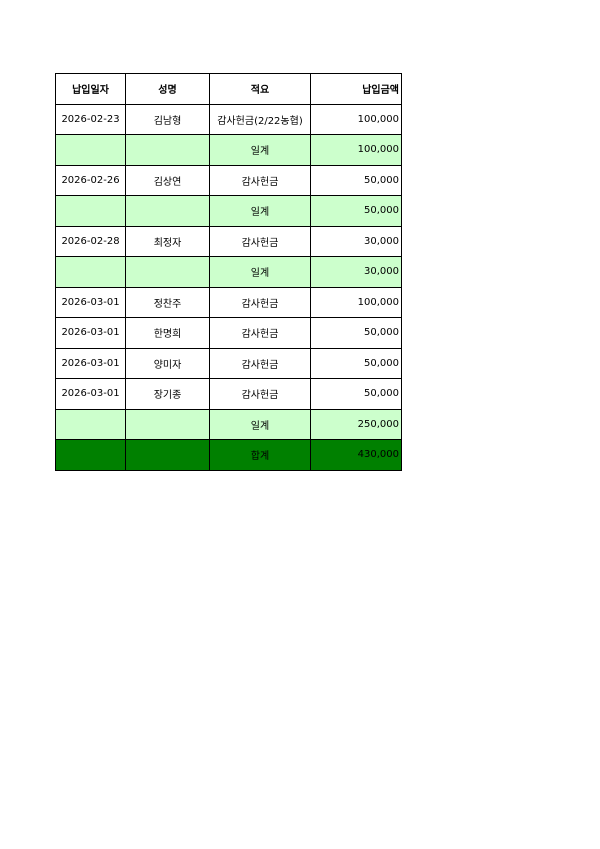  I want to click on table-row: 2026-02-23 김남형 감사헌금(2/22농협) 100,000, so click(228, 119).